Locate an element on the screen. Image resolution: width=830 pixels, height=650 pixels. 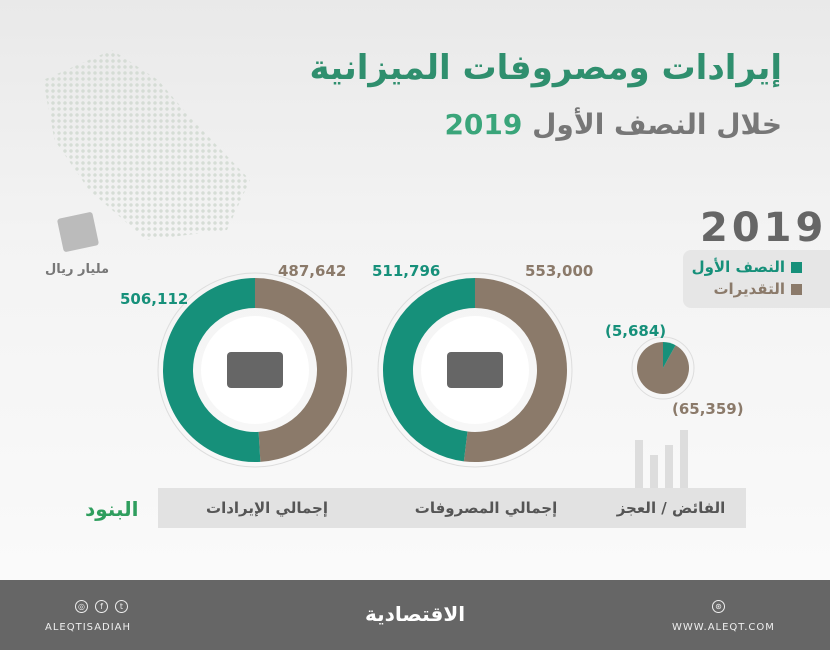
page-subtitle: خلال النصف الأول 2019 is located at coordinates (613, 124).